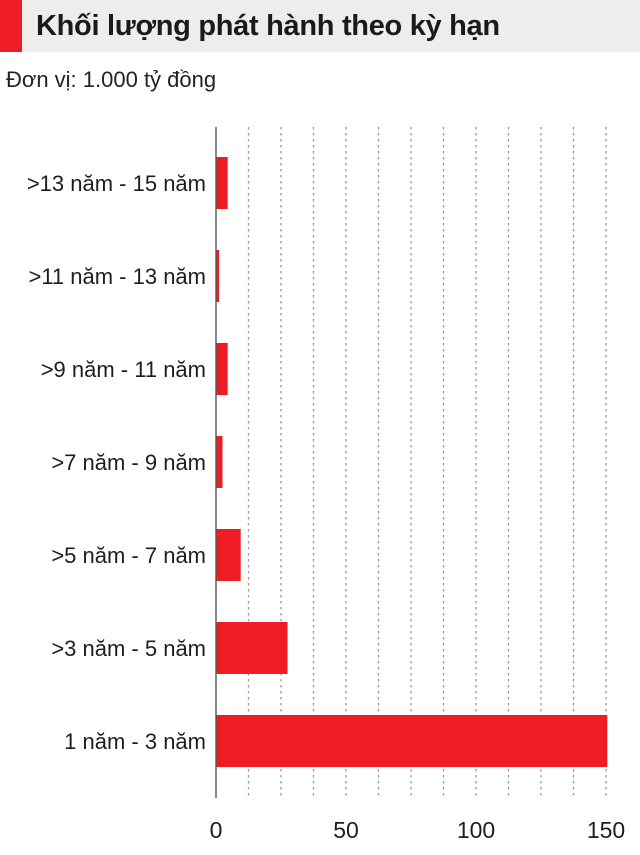 Image resolution: width=640 pixels, height=855 pixels. Describe the element at coordinates (216, 830) in the screenshot. I see `x-tick-label: 0` at that location.